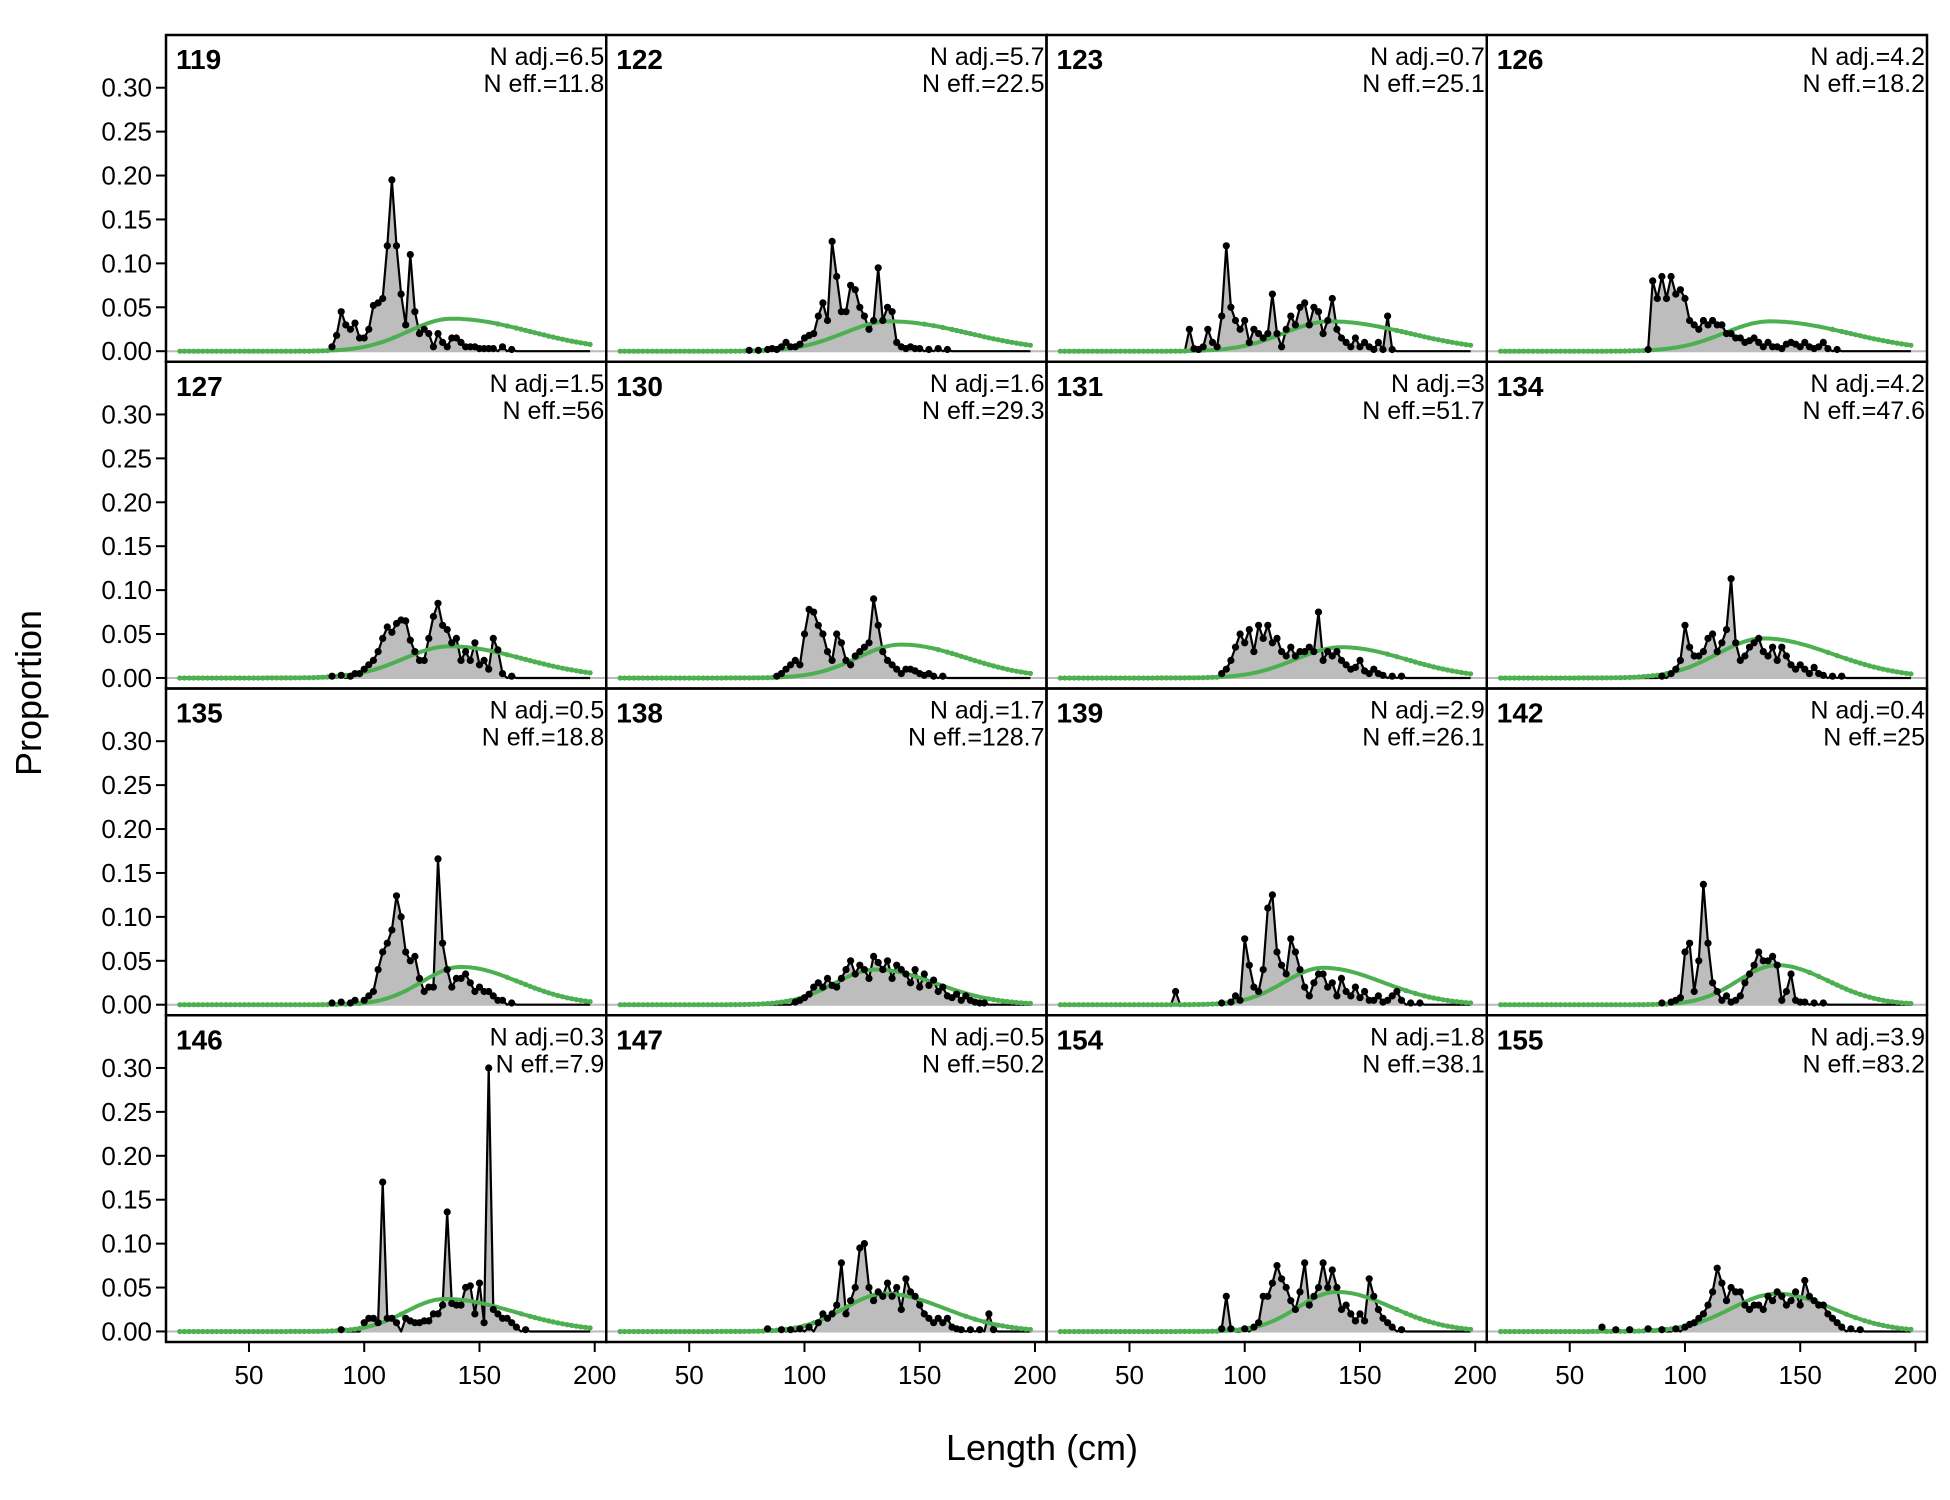 Image resolution: width=1950 pixels, height=1500 pixels. Describe the element at coordinates (1427, 1037) in the screenshot. I see `panel-n-adj: N adj.=1.8` at that location.